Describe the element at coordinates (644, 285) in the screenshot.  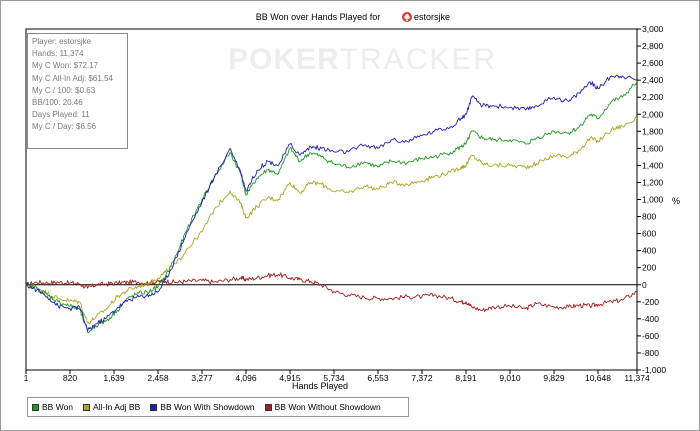
I see `y-tick-label: 0` at that location.